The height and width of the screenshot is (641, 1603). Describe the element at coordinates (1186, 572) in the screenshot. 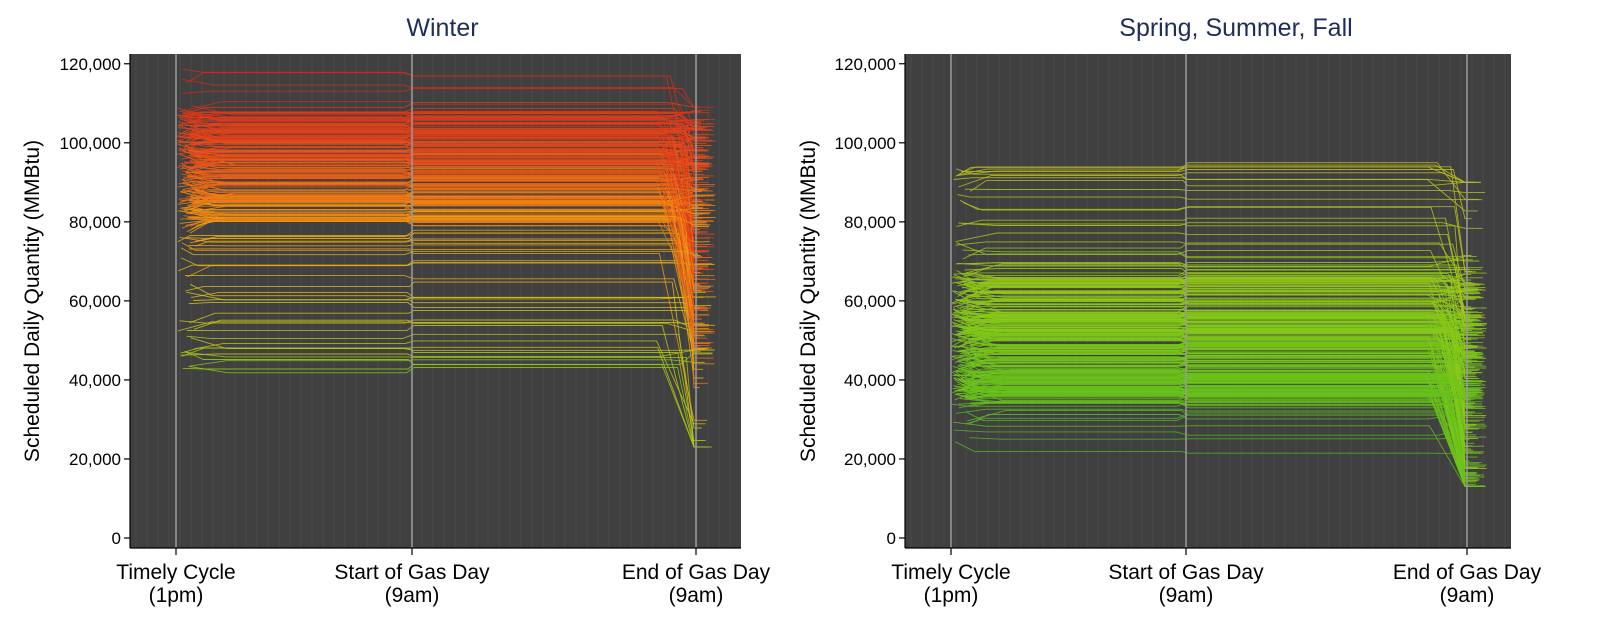

I see `x-tick-label: Start of Gas Day` at that location.